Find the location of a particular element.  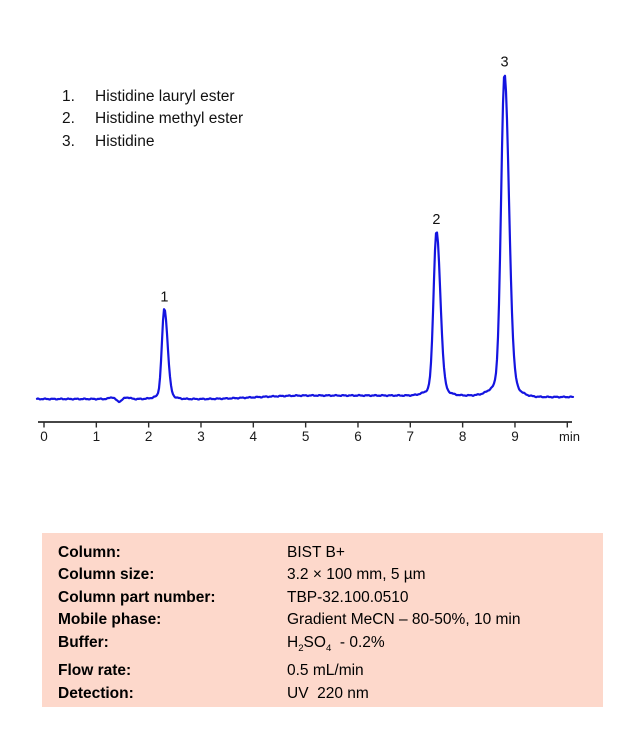

x-axis-tick-label-2: 2 is located at coordinates (149, 436).